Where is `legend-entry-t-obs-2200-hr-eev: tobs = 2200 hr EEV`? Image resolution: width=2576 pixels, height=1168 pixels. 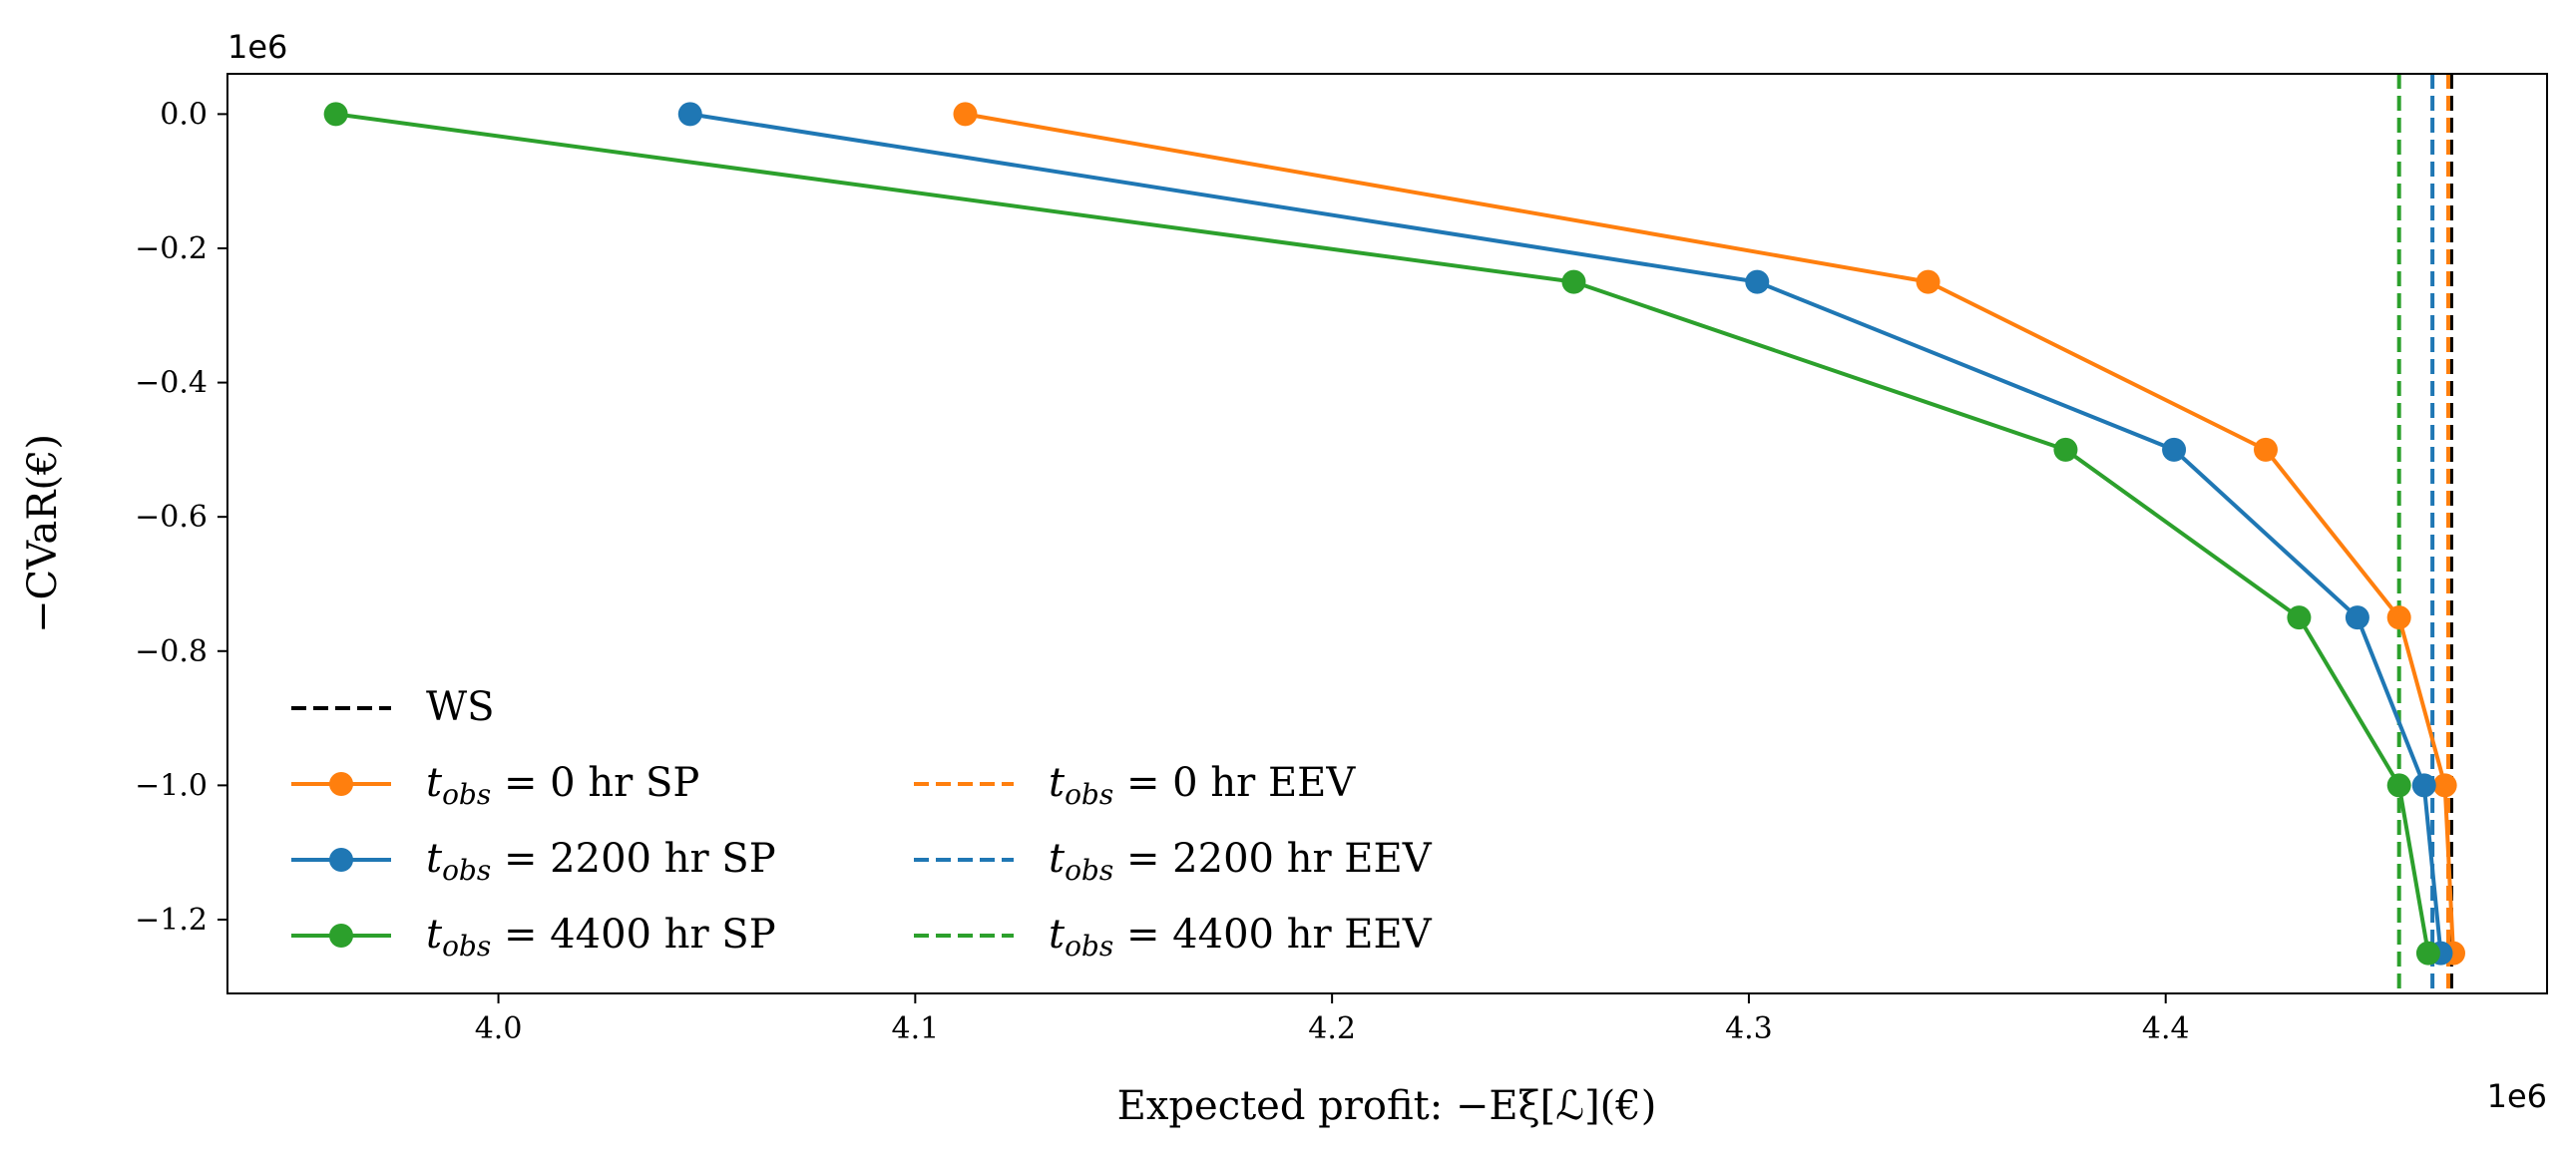 legend-entry-t-obs-2200-hr-eev: tobs = 2200 hr EEV is located at coordinates (1173, 861).